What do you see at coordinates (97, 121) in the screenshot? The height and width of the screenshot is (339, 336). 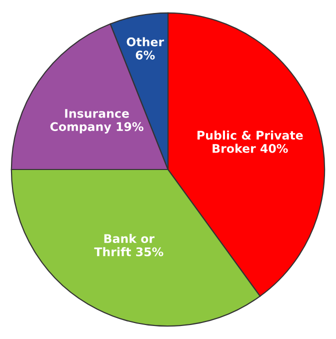 I see `slice-label: Insurance Company 19%` at bounding box center [97, 121].